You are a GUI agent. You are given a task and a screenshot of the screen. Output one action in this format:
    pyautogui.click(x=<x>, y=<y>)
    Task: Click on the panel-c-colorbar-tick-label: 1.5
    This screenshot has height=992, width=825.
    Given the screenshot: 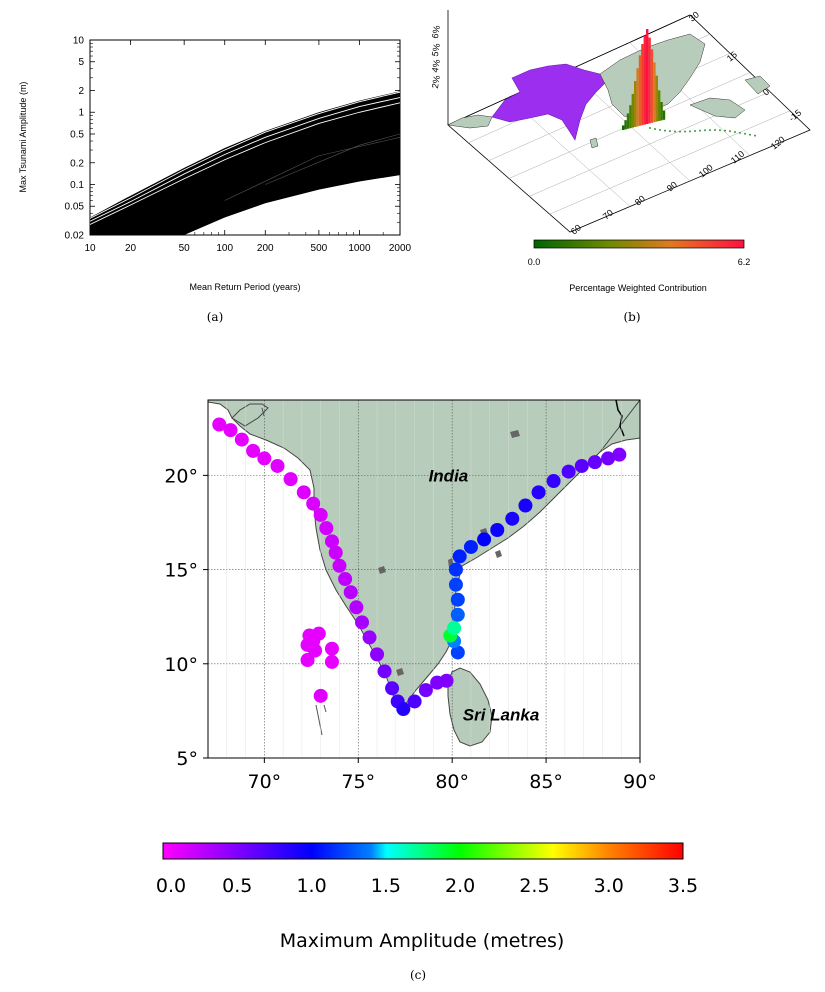 What is the action you would take?
    pyautogui.click(x=386, y=886)
    